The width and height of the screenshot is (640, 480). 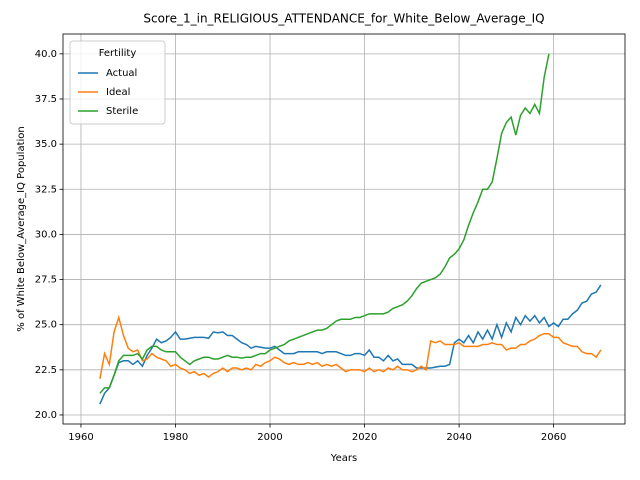 I want to click on y-tick-label: 30.0, so click(x=46, y=234).